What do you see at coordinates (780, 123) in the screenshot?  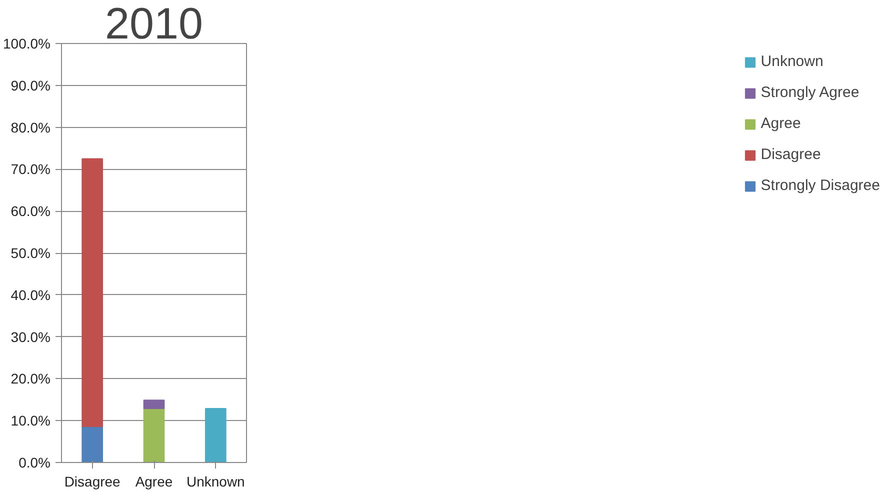 I see `legend-label: Agree` at bounding box center [780, 123].